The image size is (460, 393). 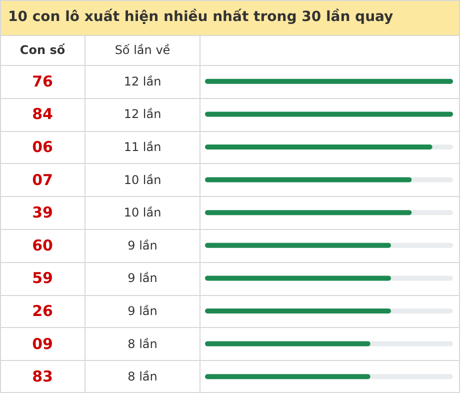 What do you see at coordinates (142, 50) in the screenshot?
I see `text: Số lần về` at bounding box center [142, 50].